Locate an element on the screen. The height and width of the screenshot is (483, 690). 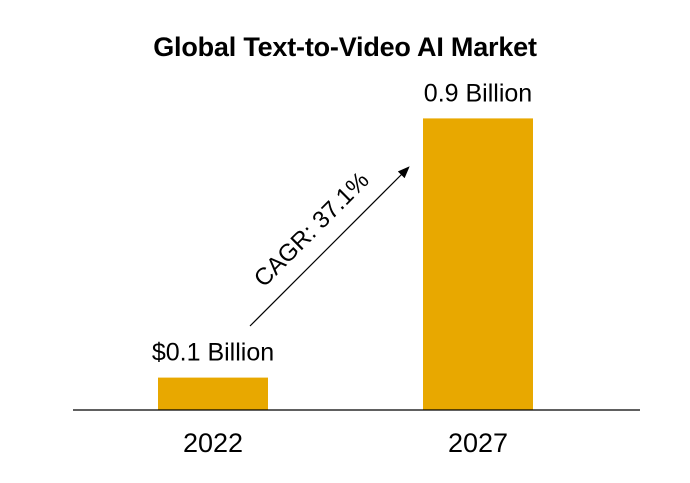
data-label-2027: 0.9 Billion is located at coordinates (478, 93).